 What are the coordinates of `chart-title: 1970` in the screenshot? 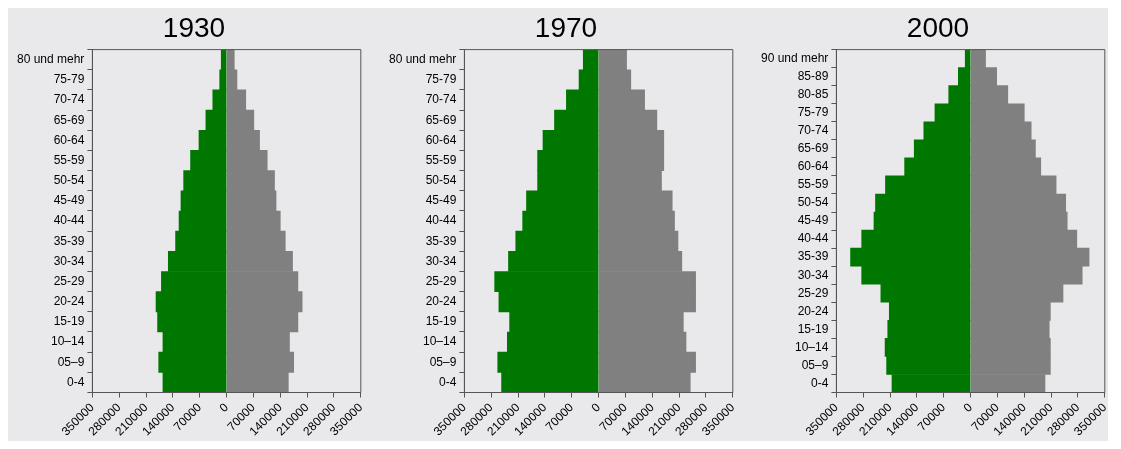 It's located at (566, 27).